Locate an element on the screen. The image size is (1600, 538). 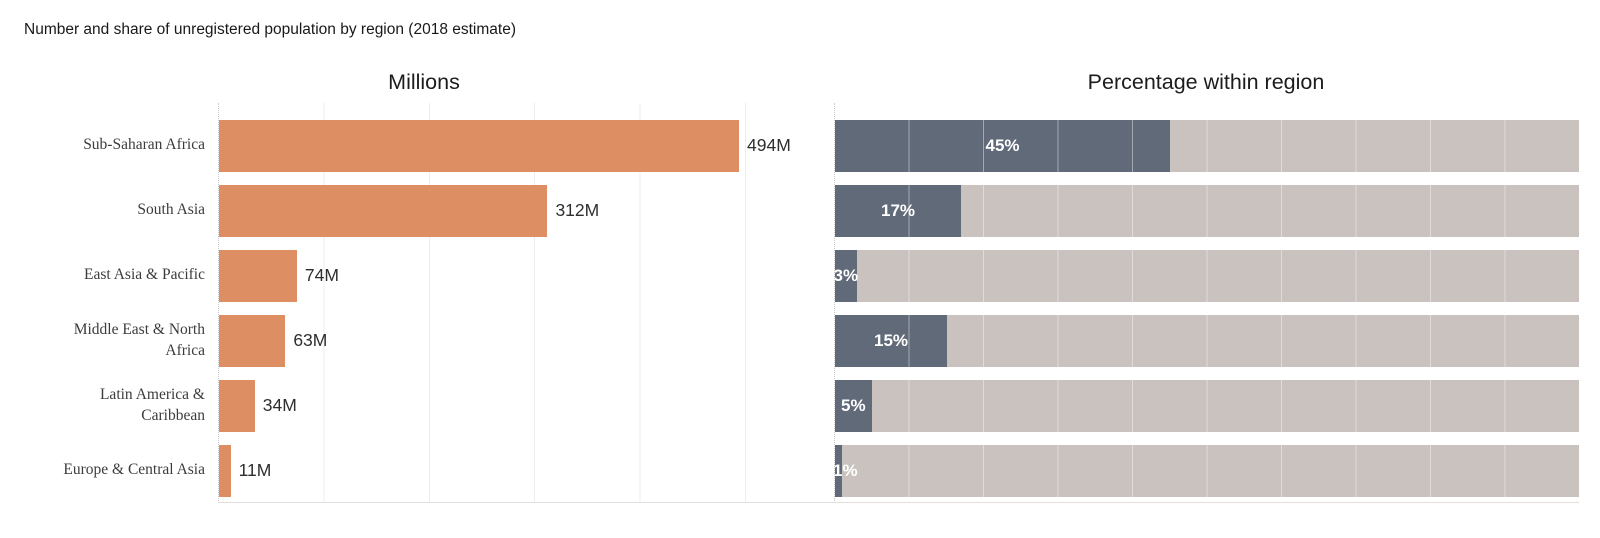
percent-value-label: 17% is located at coordinates (898, 210).